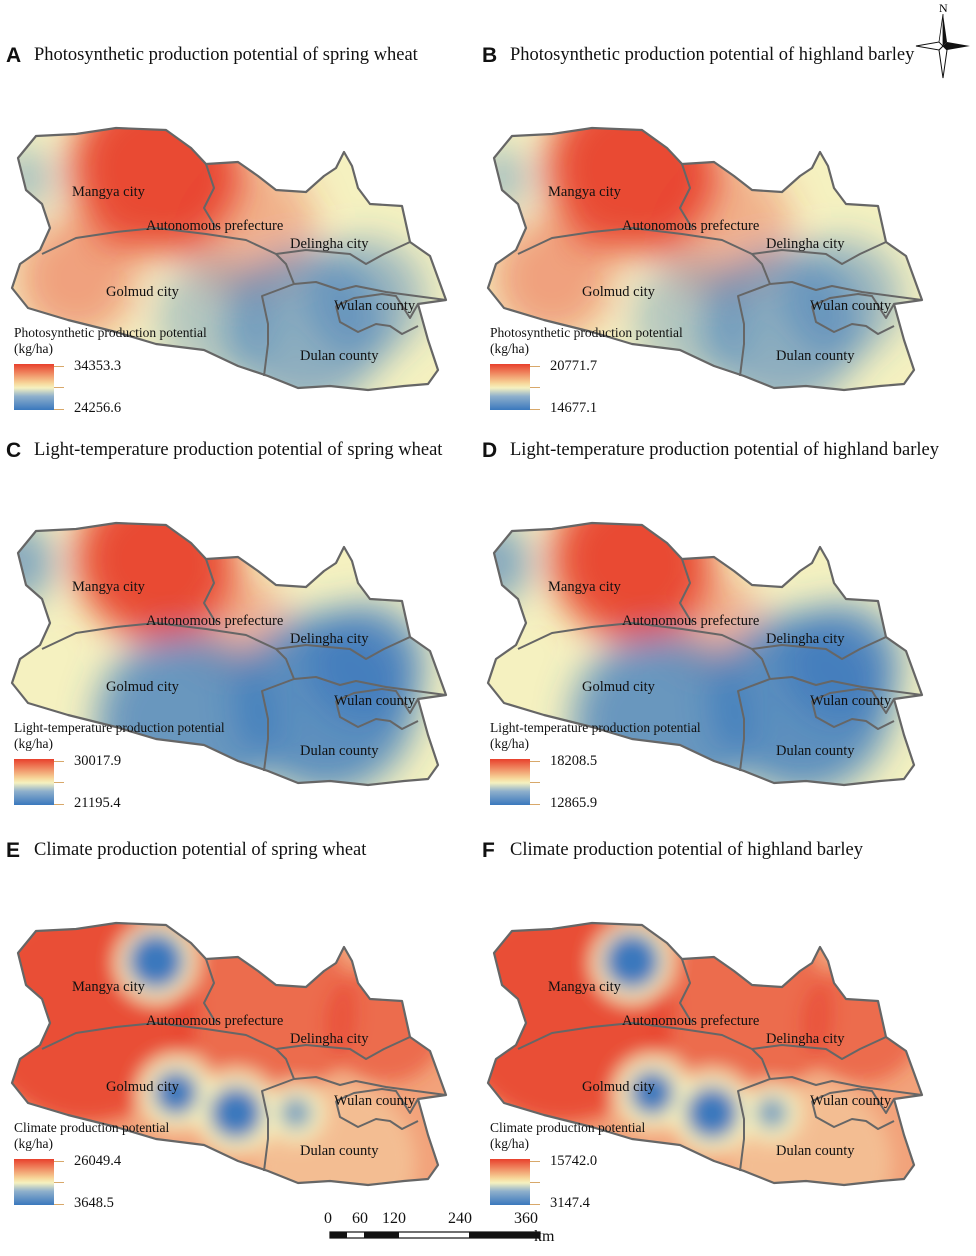 The width and height of the screenshot is (976, 1256). What do you see at coordinates (360, 1218) in the screenshot?
I see `scale-label-60: 60` at bounding box center [360, 1218].